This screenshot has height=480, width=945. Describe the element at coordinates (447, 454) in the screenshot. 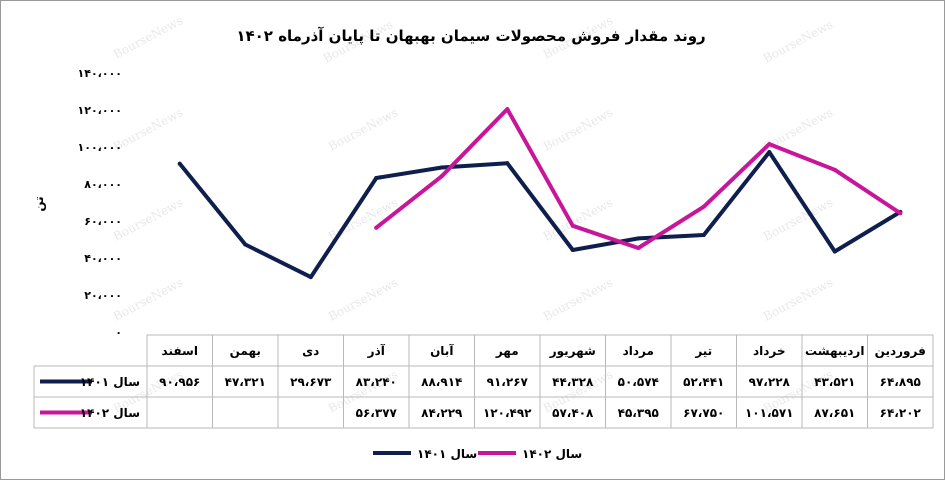

I see `legend-label: سال ۱۴۰۱` at that location.